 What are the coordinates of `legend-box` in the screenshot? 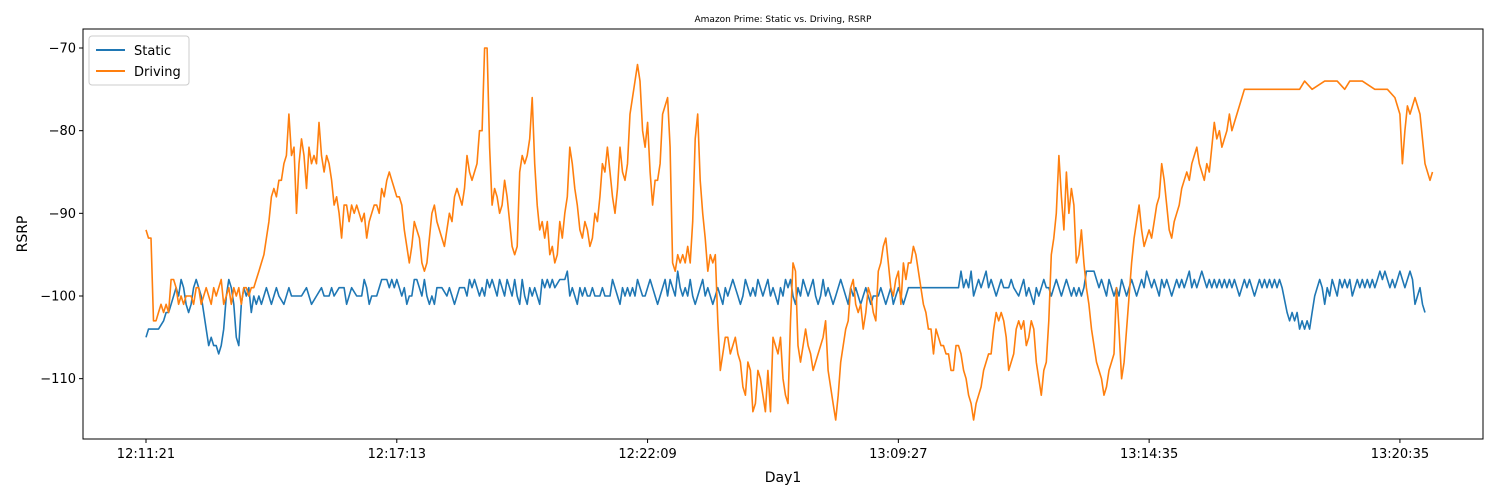 It's located at (139, 60).